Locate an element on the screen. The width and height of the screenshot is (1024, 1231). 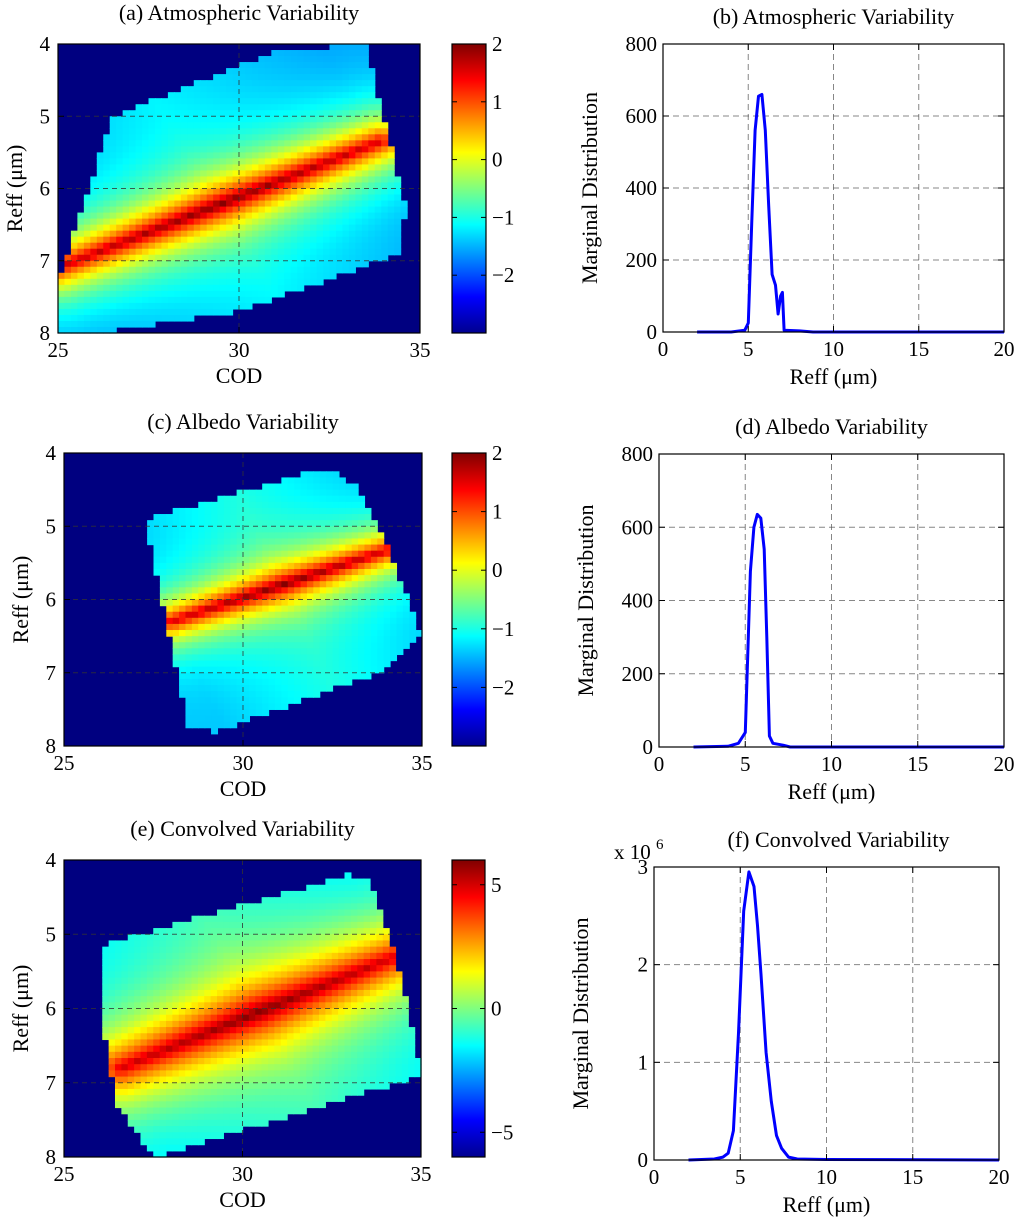
x-tick-label: 35 is located at coordinates (421, 1174).